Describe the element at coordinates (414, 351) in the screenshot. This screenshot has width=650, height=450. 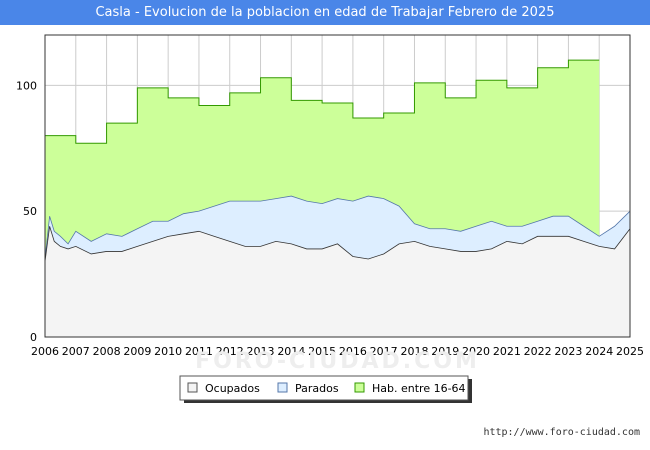
I see `x-tick-label: 2018` at that location.